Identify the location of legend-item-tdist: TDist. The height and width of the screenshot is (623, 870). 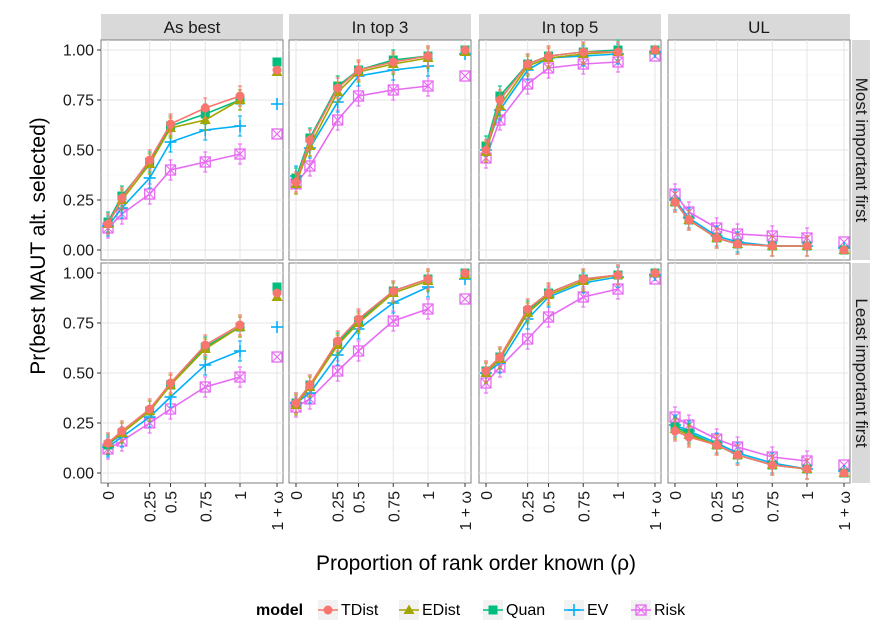
(348, 610).